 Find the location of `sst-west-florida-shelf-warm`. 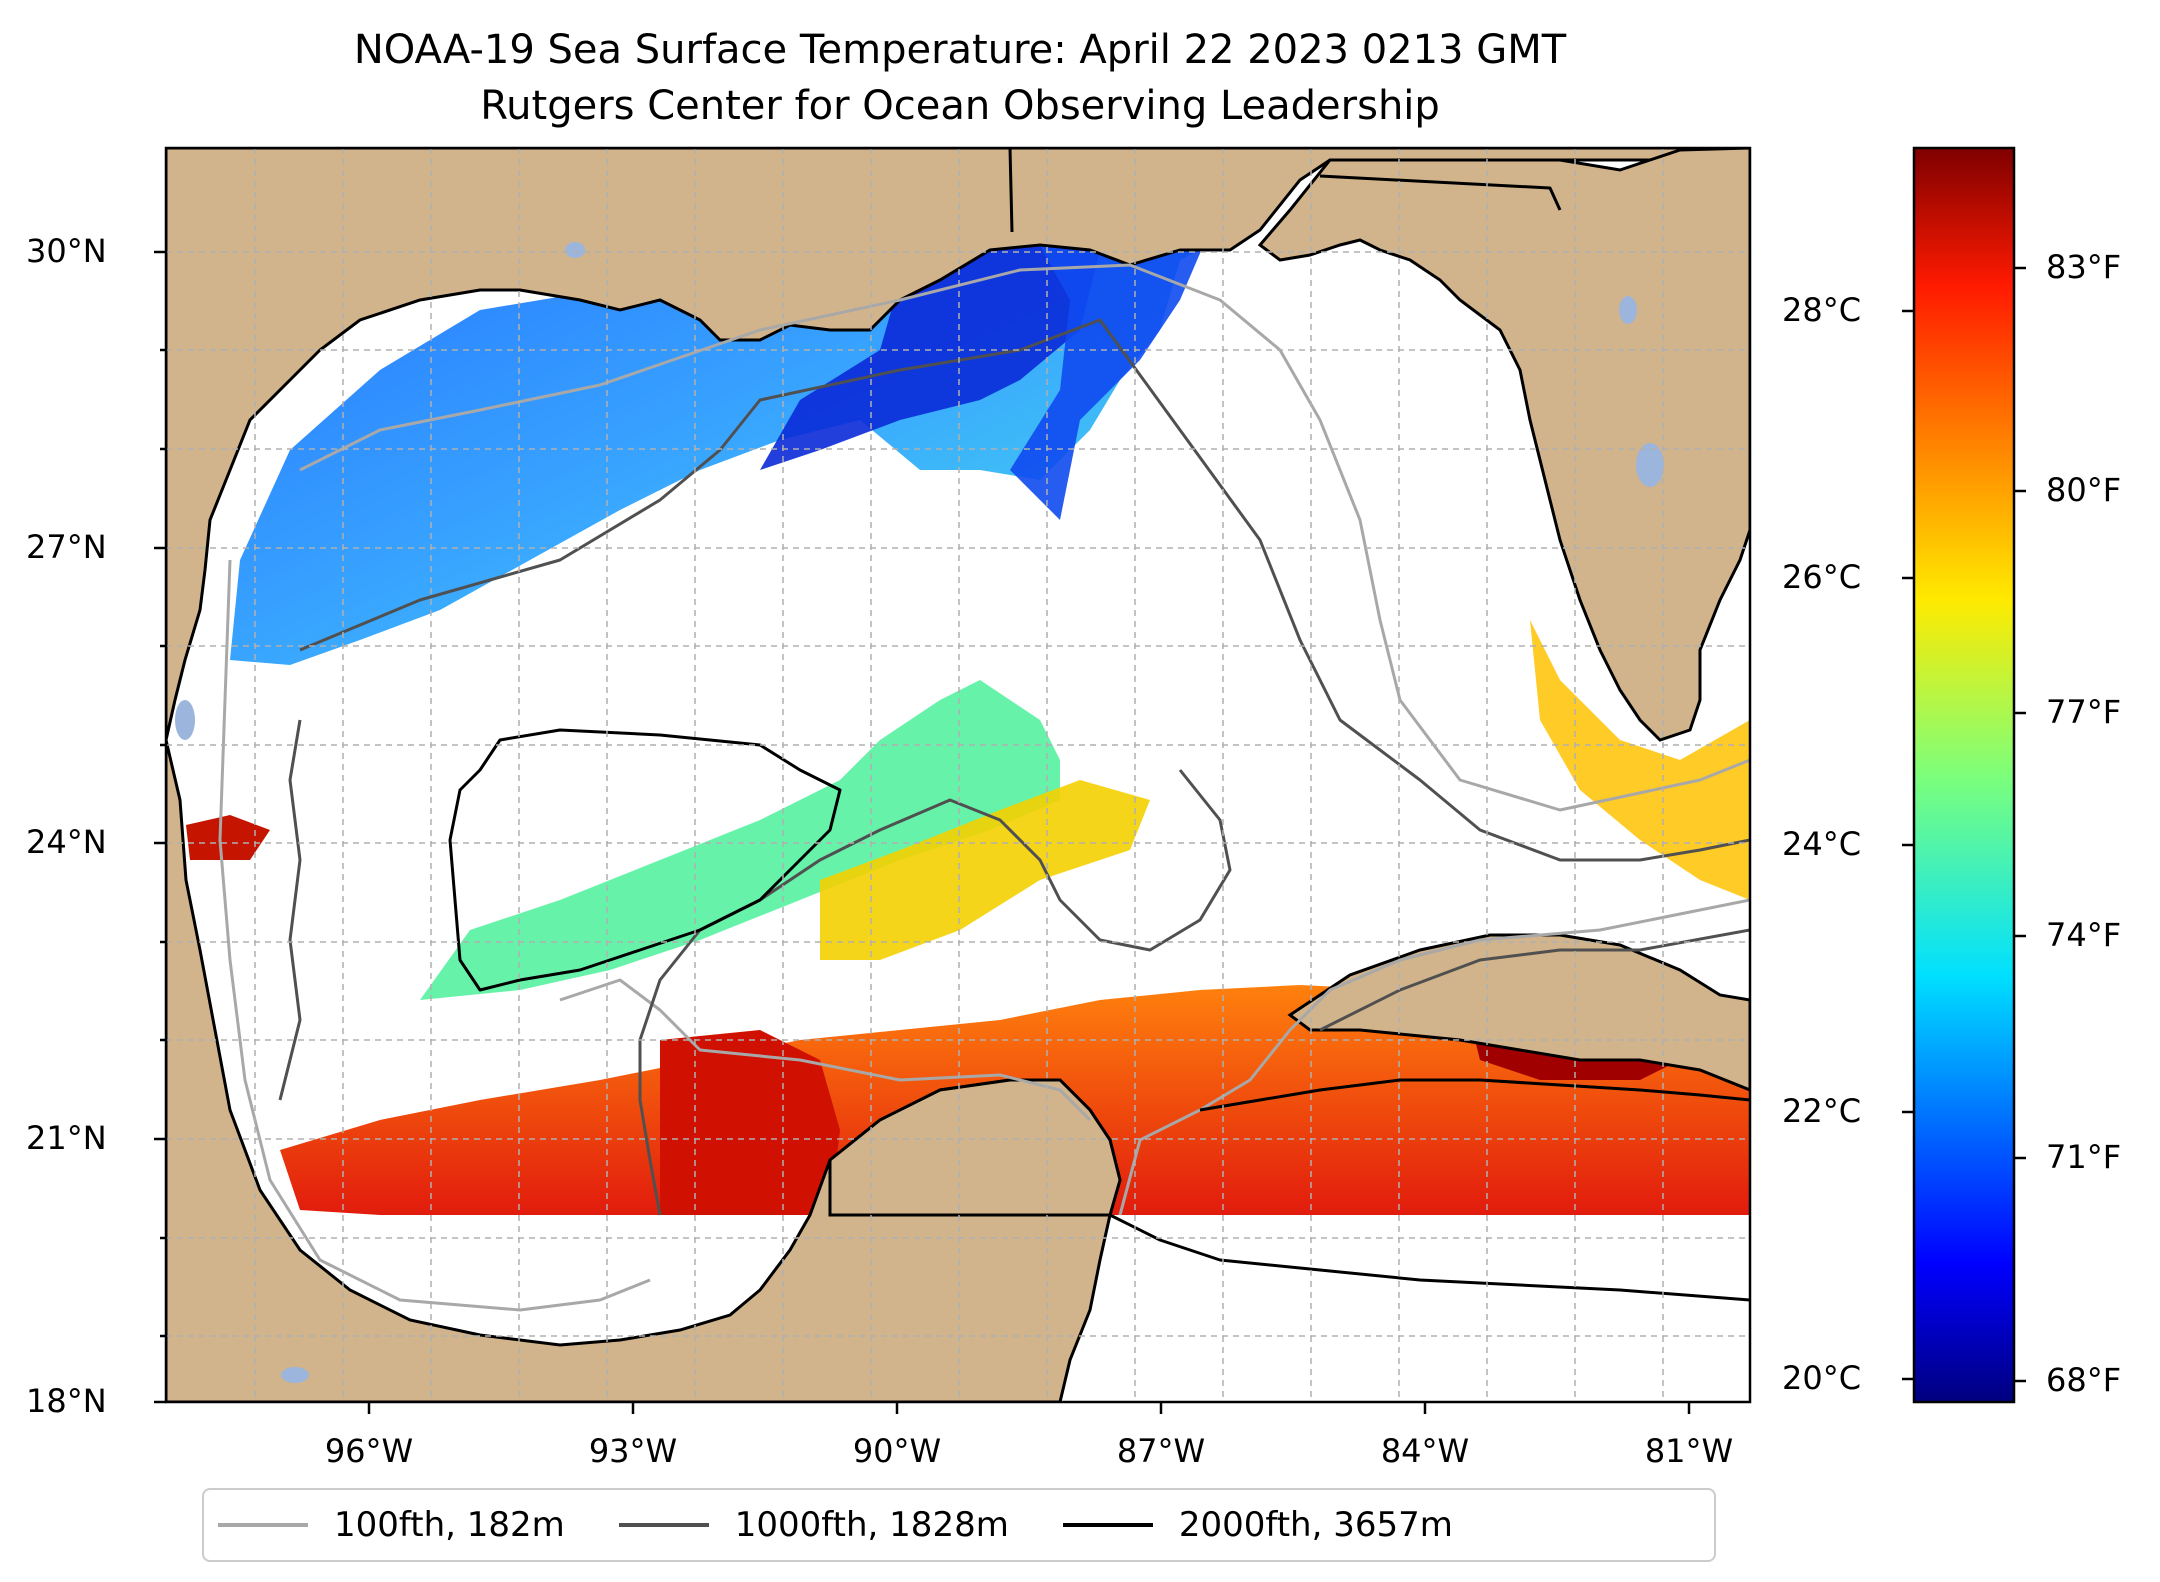

sst-west-florida-shelf-warm is located at coordinates (1640, 760).